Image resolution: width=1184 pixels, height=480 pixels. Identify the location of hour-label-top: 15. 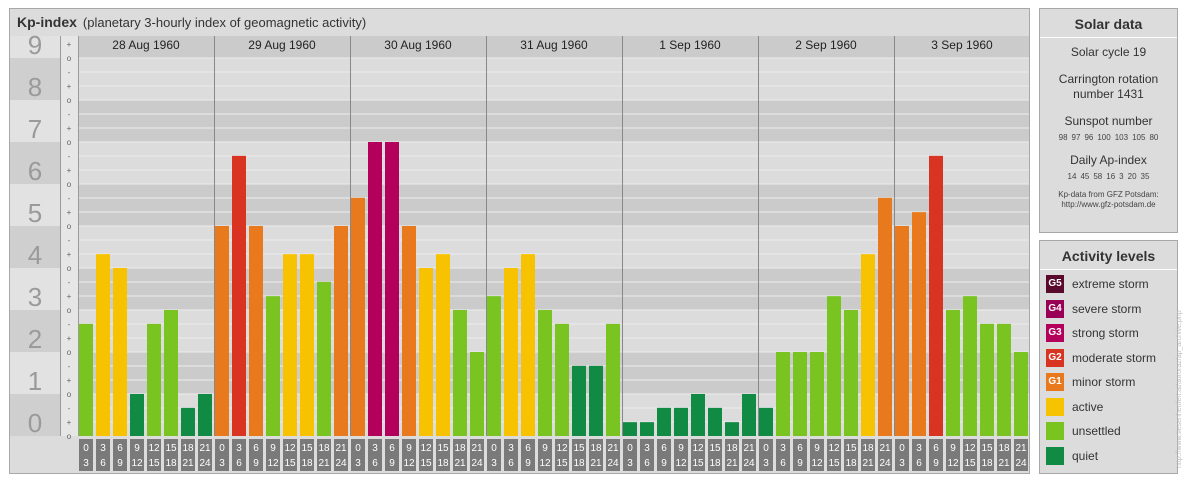
(443, 448).